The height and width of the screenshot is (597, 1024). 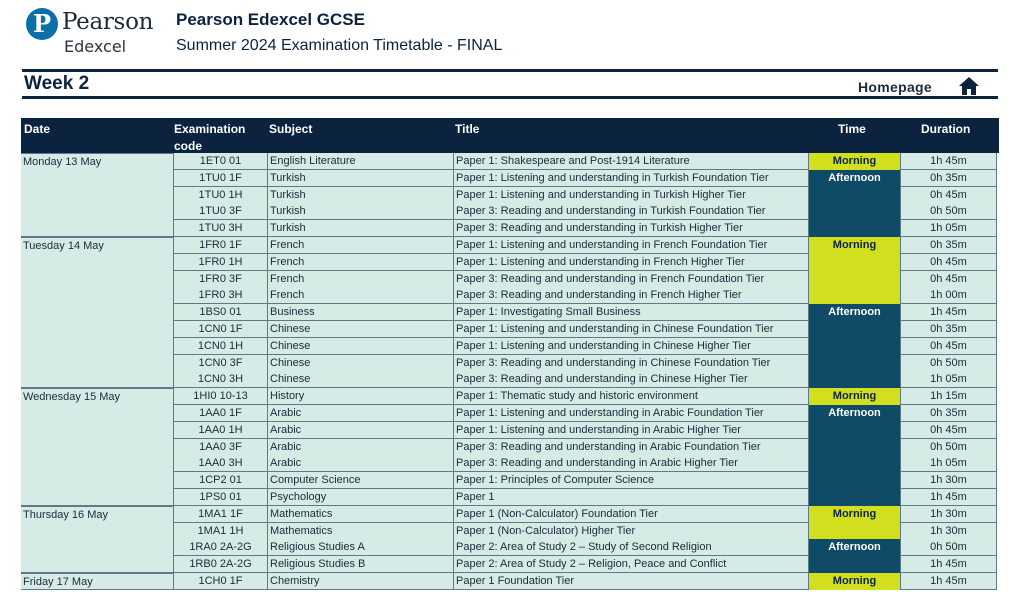 I want to click on subject-cell: Psychology, so click(x=360, y=497).